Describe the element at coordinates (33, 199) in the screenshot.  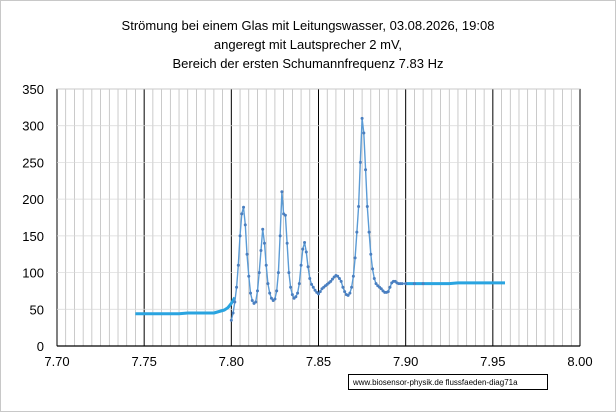
I see `y-tick-label: 200` at that location.